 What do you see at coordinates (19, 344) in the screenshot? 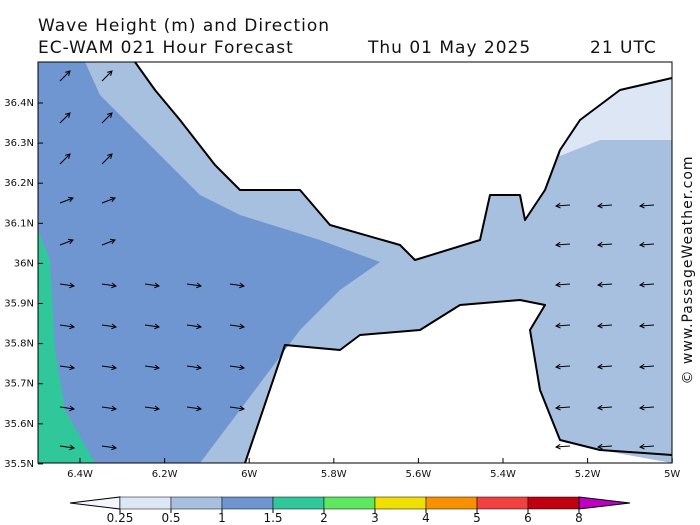
I see `lat-label: 35.8N` at bounding box center [19, 344].